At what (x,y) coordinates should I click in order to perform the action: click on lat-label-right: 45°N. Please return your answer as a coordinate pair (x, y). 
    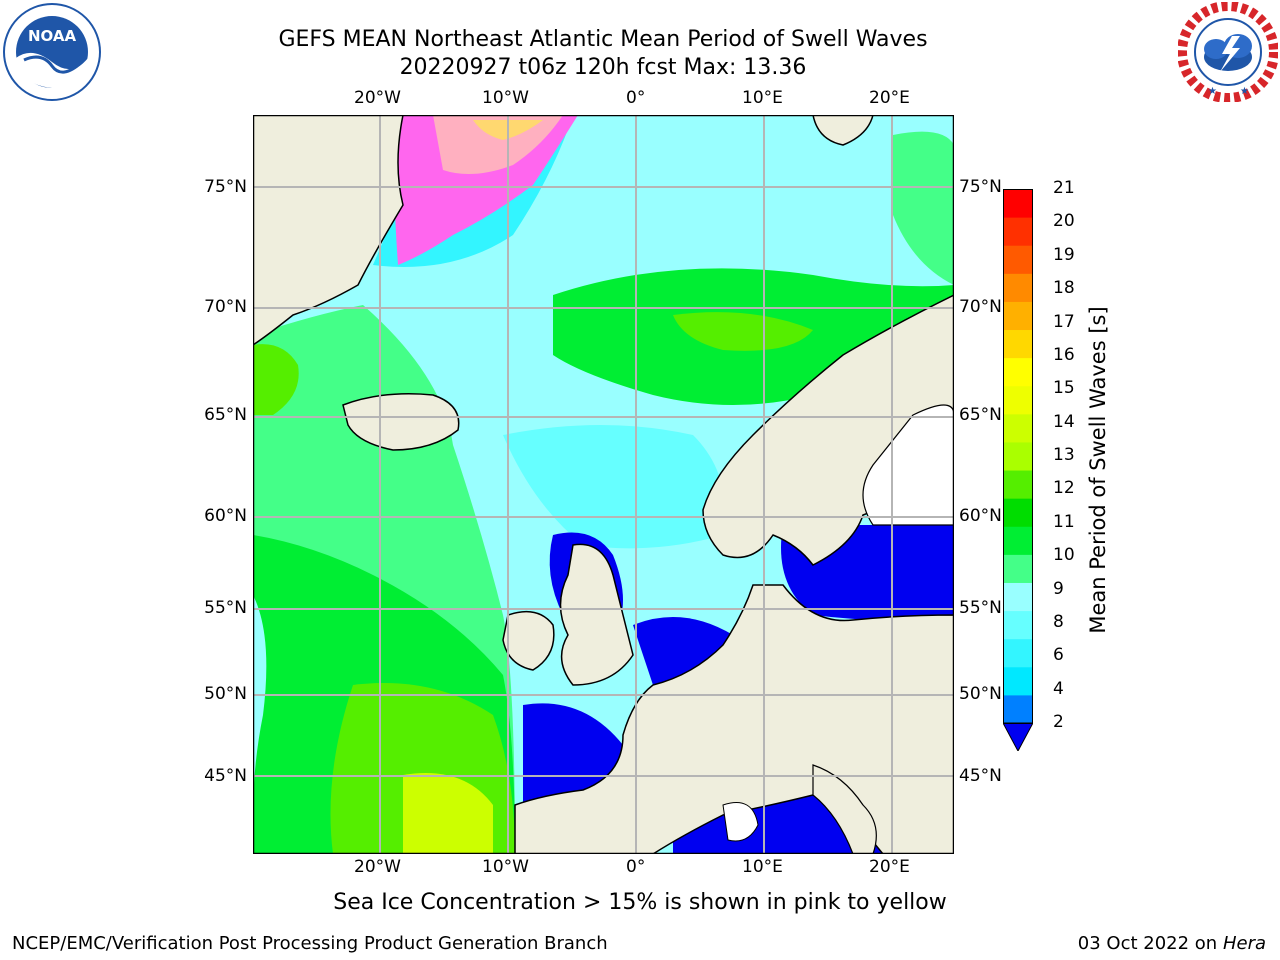
    Looking at the image, I should click on (980, 776).